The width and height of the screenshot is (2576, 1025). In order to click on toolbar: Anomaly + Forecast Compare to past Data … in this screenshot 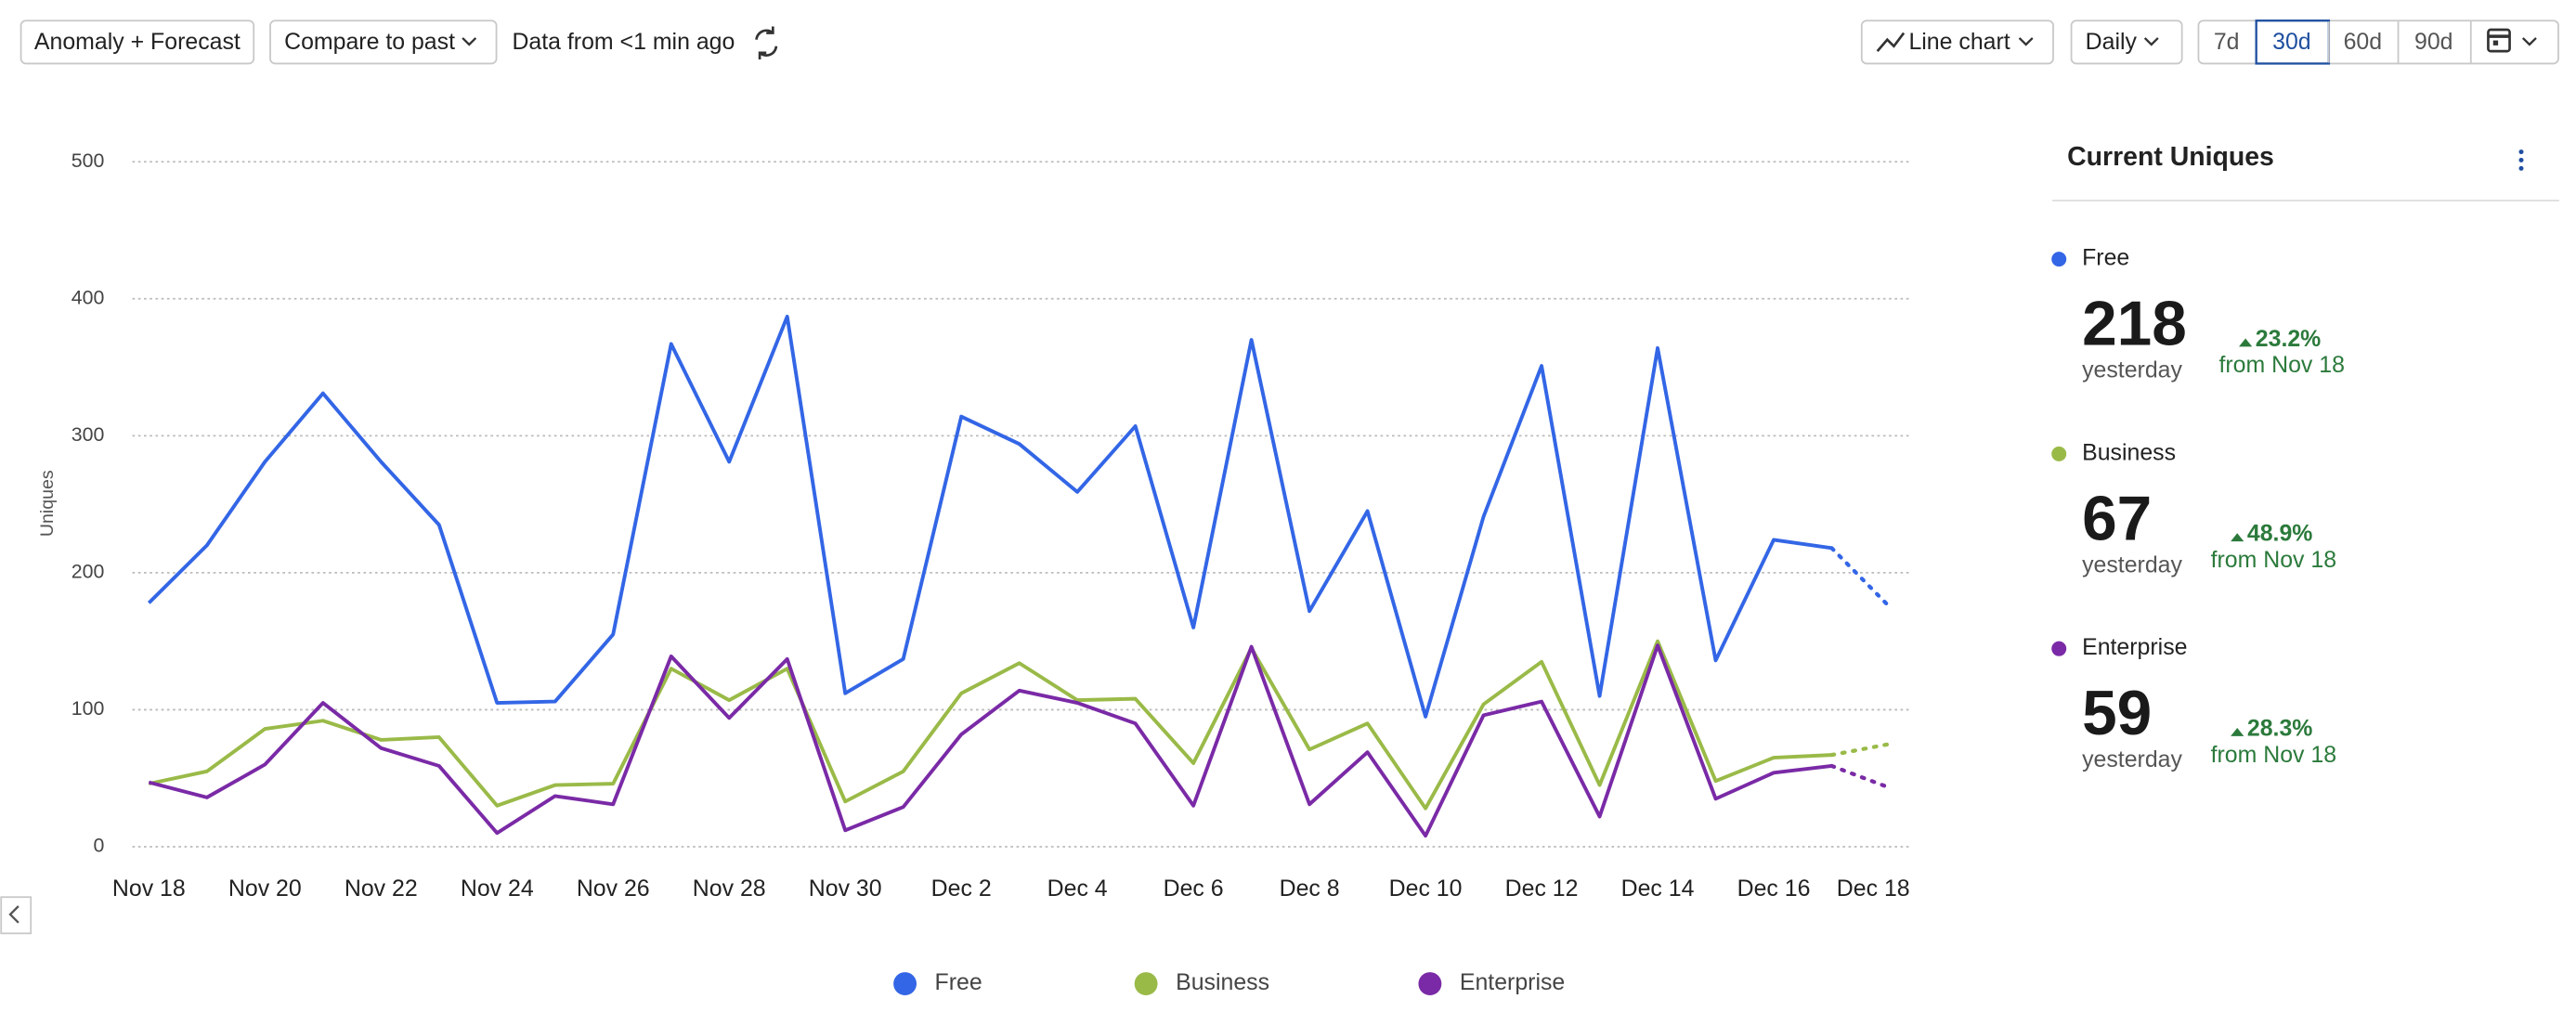, I will do `click(1290, 42)`.